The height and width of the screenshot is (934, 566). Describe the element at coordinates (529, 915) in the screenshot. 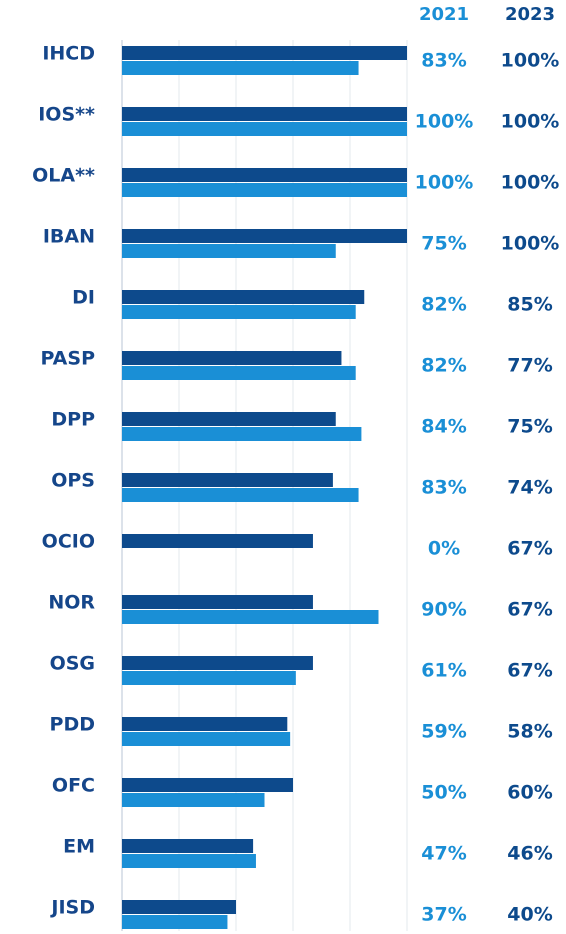

I see `value-label: 40%` at that location.